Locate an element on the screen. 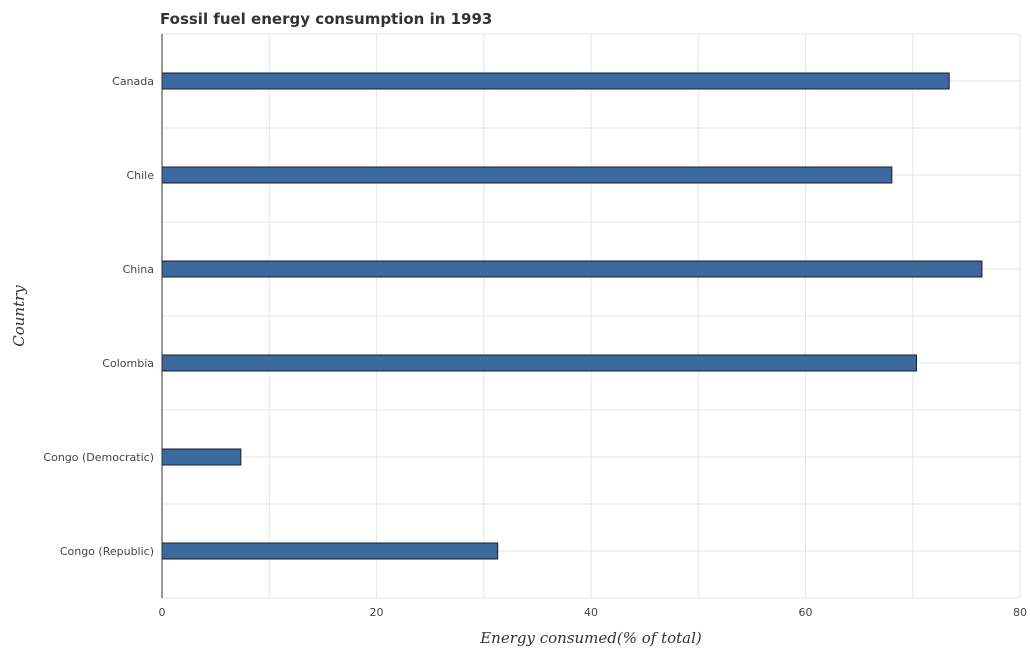  y-tick-label: Congo (Republic) is located at coordinates (107, 551).